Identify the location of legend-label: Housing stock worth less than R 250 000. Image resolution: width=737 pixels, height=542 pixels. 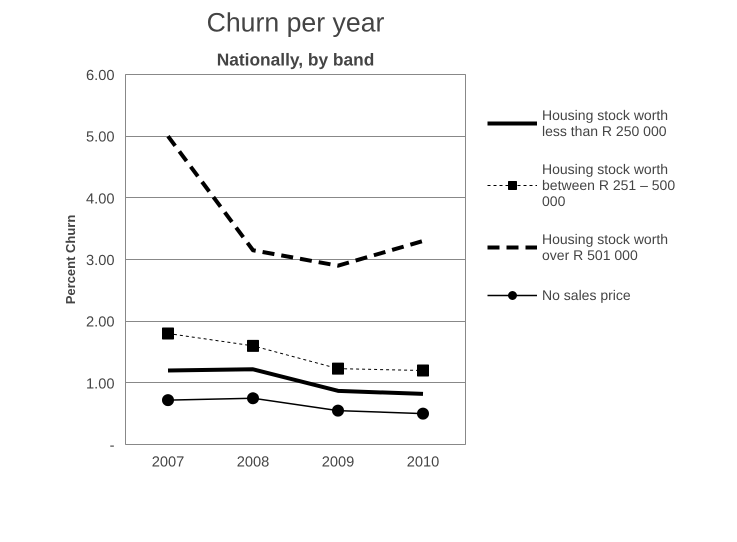
(605, 123).